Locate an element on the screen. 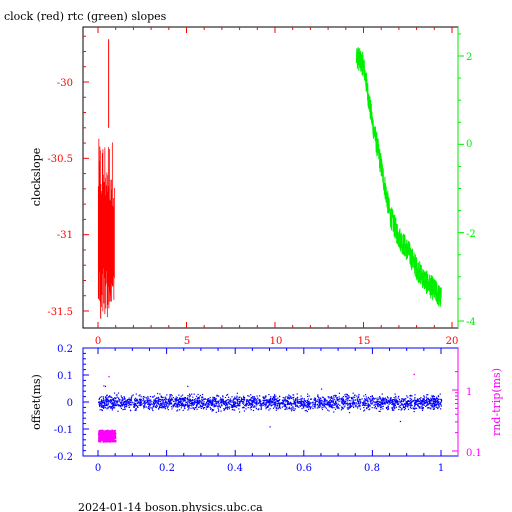 This screenshot has width=512, height=512. xtick-label-0-8: 0.8 is located at coordinates (372, 468).